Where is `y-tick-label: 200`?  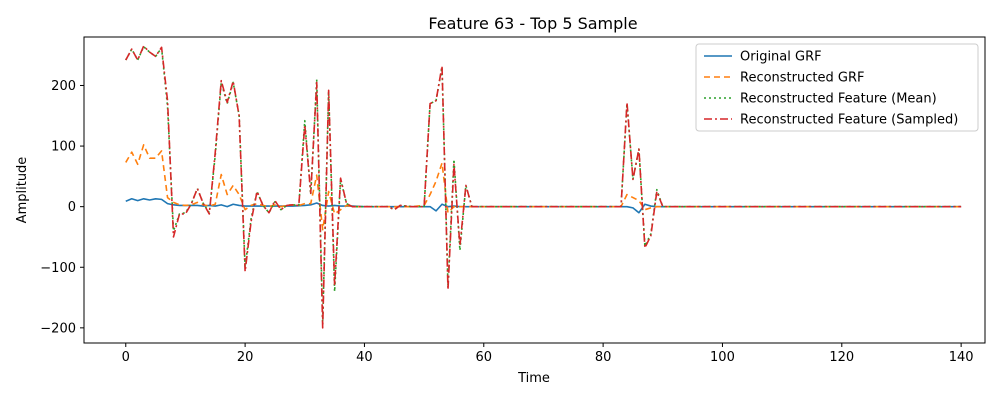
y-tick-label: 200 is located at coordinates (63, 86).